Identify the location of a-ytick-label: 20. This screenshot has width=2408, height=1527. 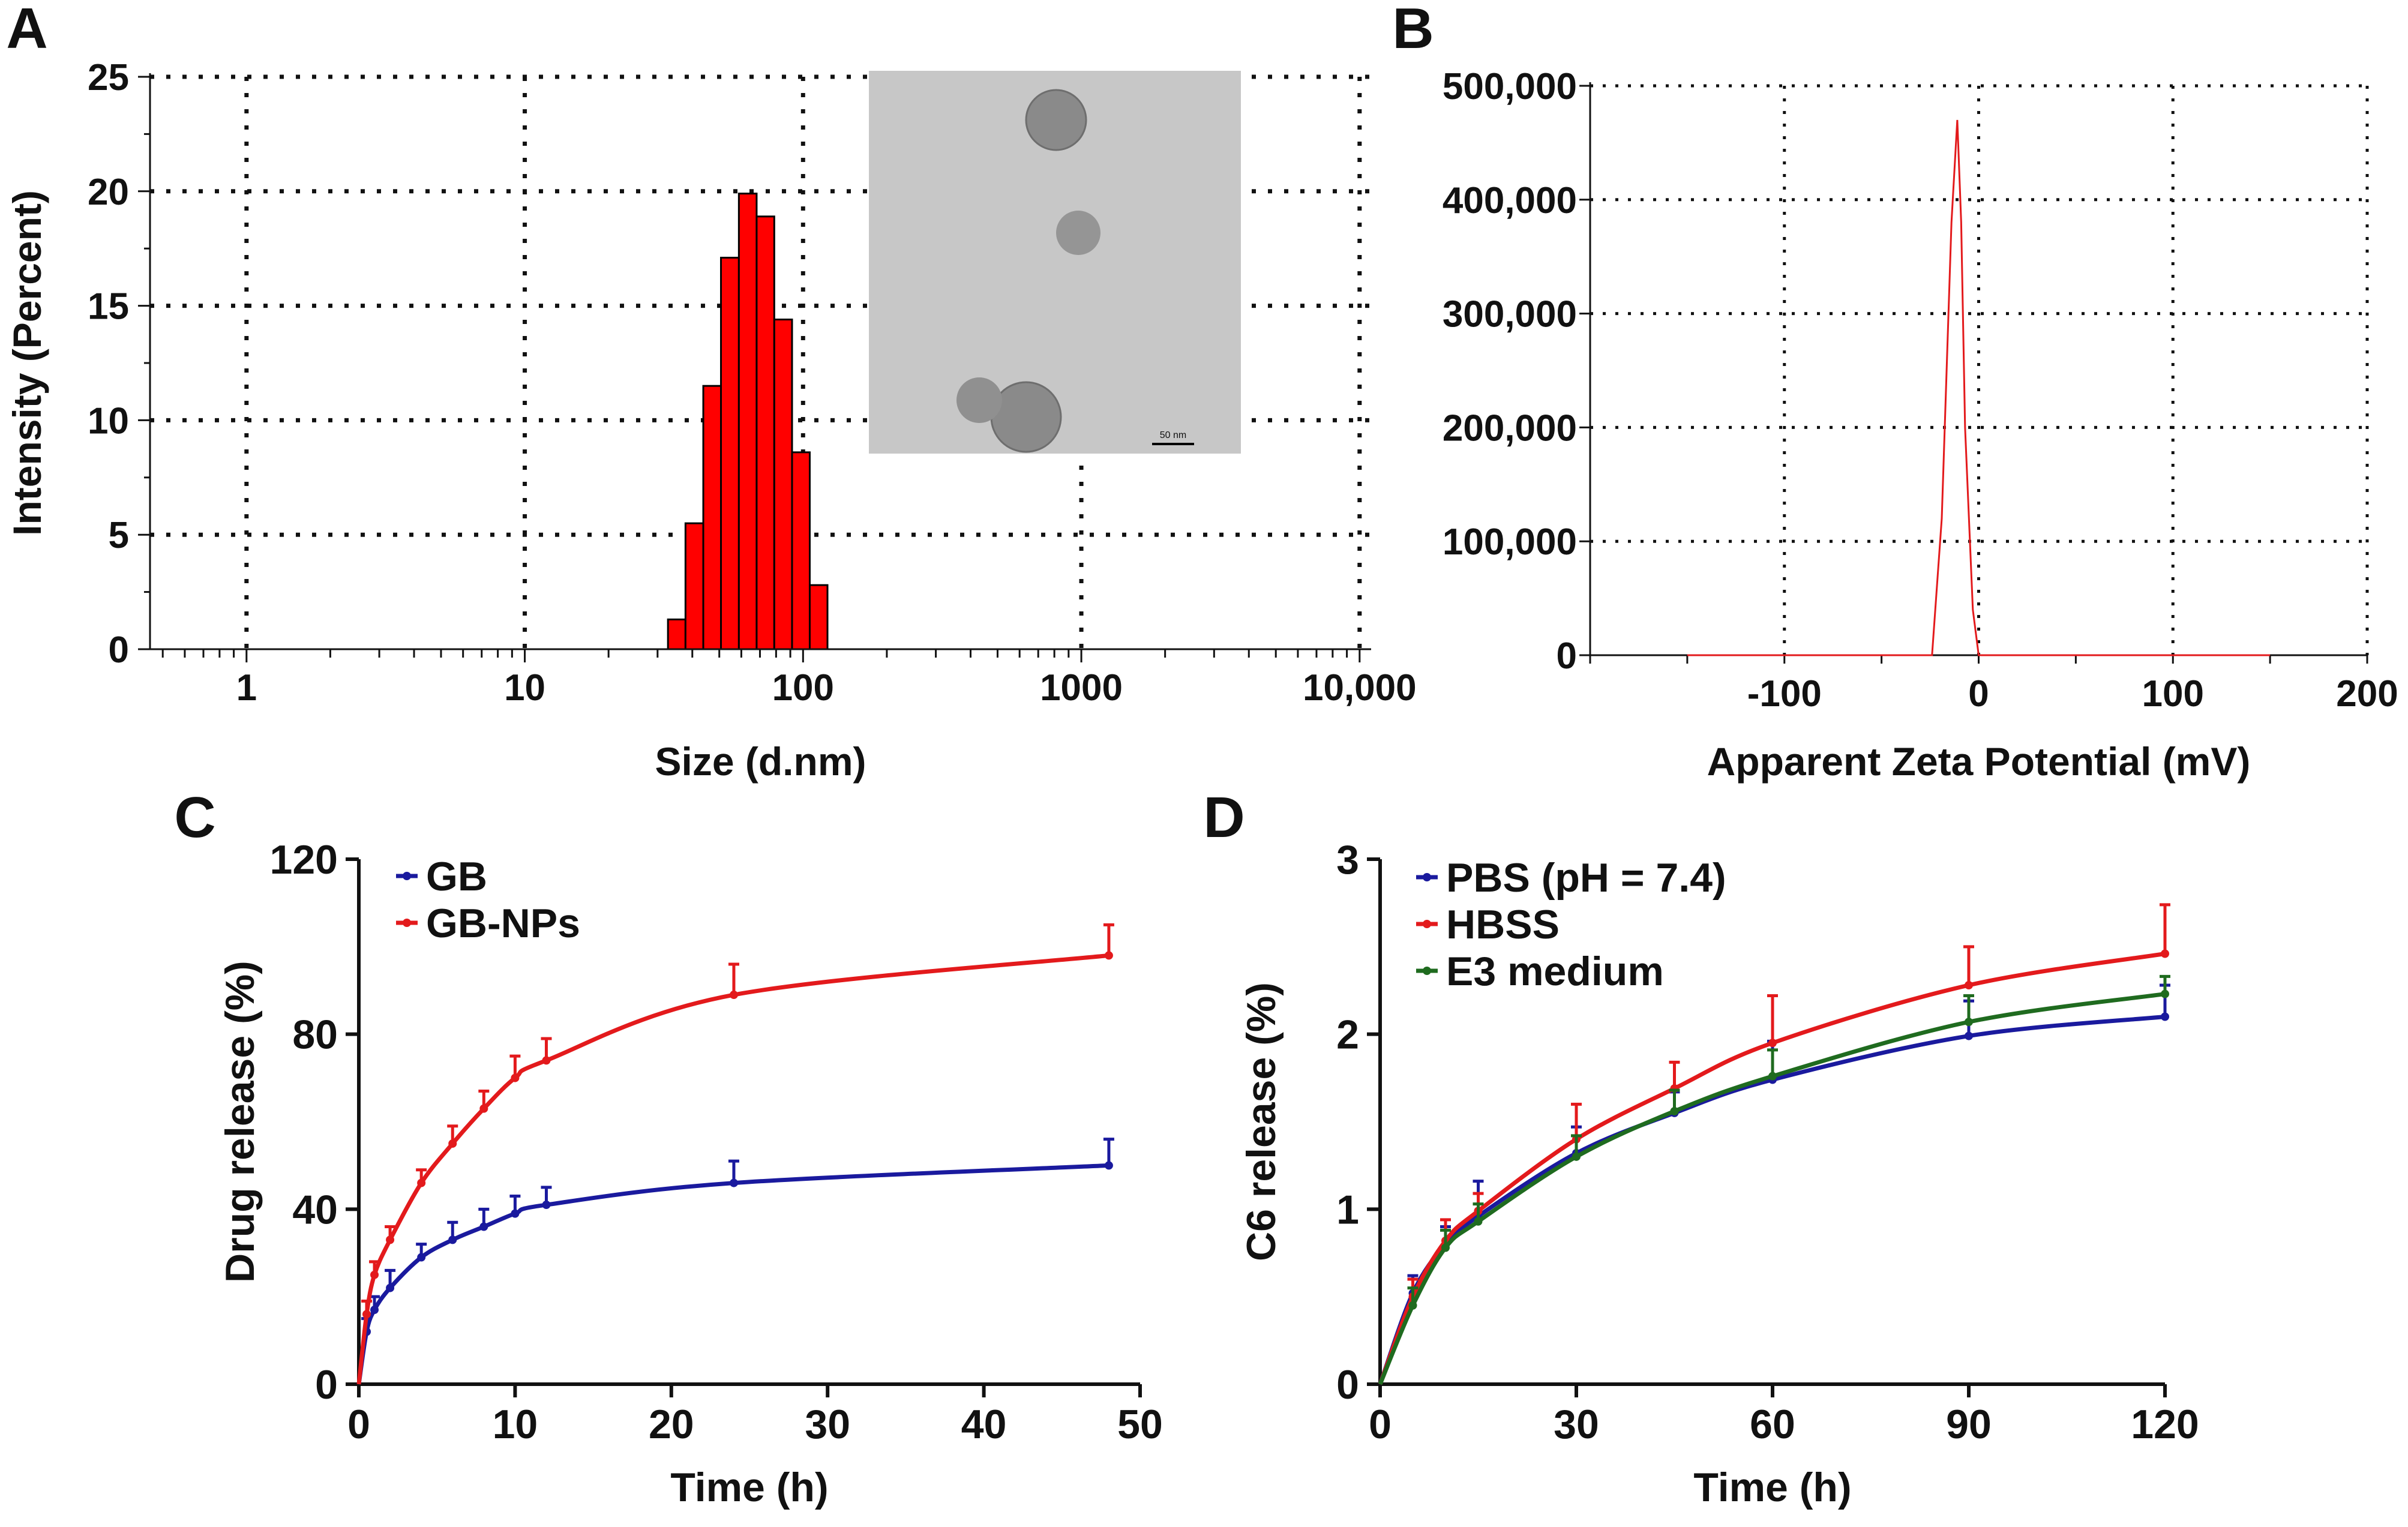
(109, 193).